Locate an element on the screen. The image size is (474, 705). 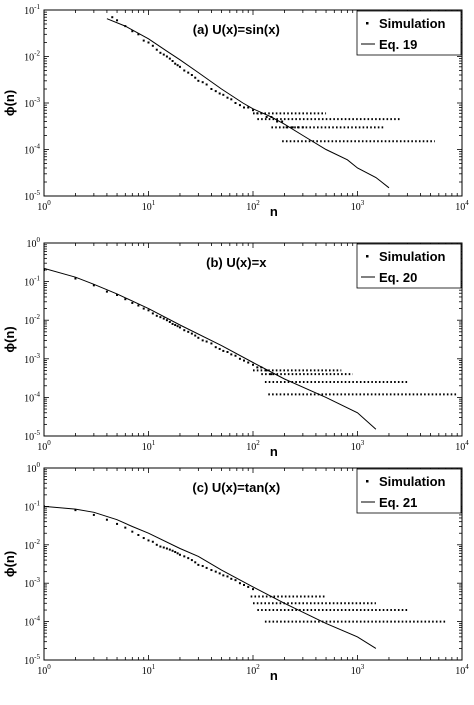
panel-title: (c) U(x)=tan(x) is located at coordinates (236, 487).